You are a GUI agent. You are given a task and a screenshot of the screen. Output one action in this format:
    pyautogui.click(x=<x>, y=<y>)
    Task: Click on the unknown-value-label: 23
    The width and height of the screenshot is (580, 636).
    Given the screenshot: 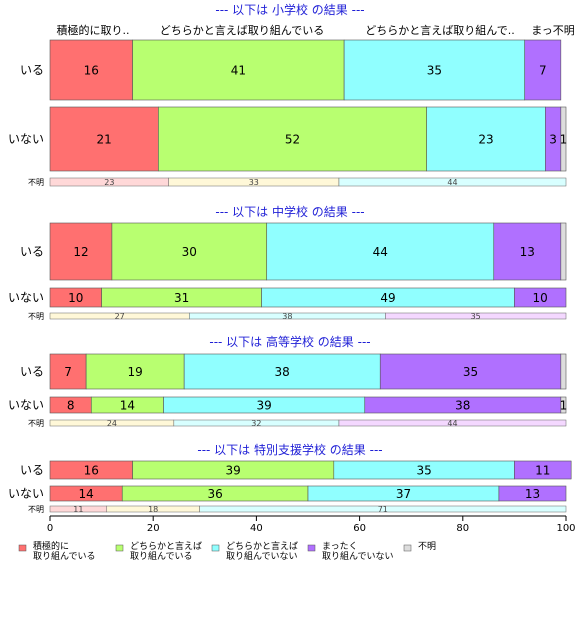 What is the action you would take?
    pyautogui.click(x=109, y=182)
    